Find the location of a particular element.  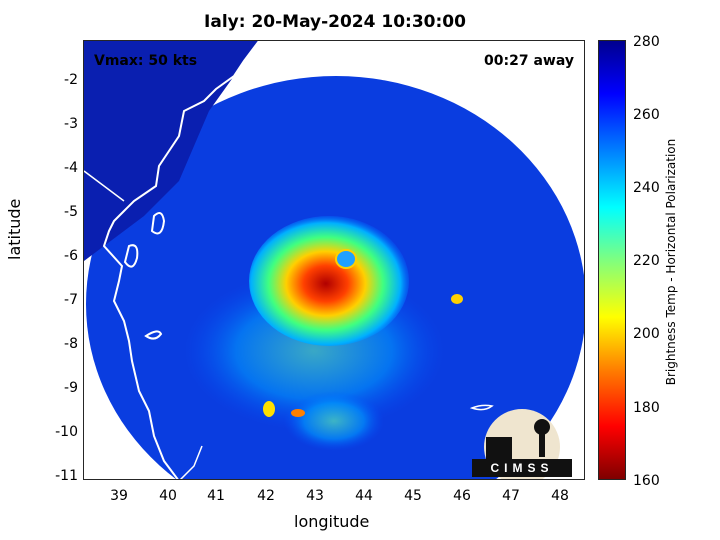

map-title: Ialy: 20-May-2024 10:30:00 is located at coordinates (335, 22).